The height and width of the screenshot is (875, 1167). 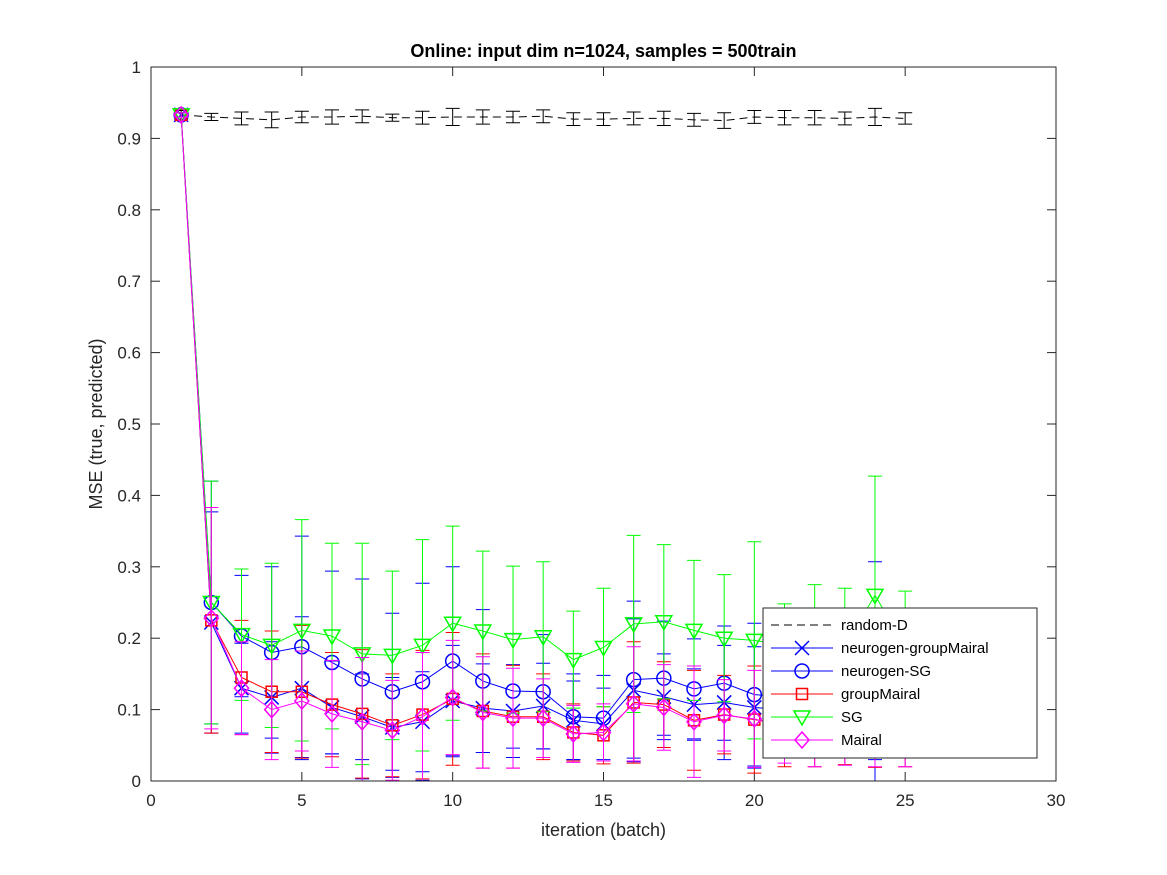 What do you see at coordinates (129, 424) in the screenshot?
I see `y-tick-label-0-5: 0.5` at bounding box center [129, 424].